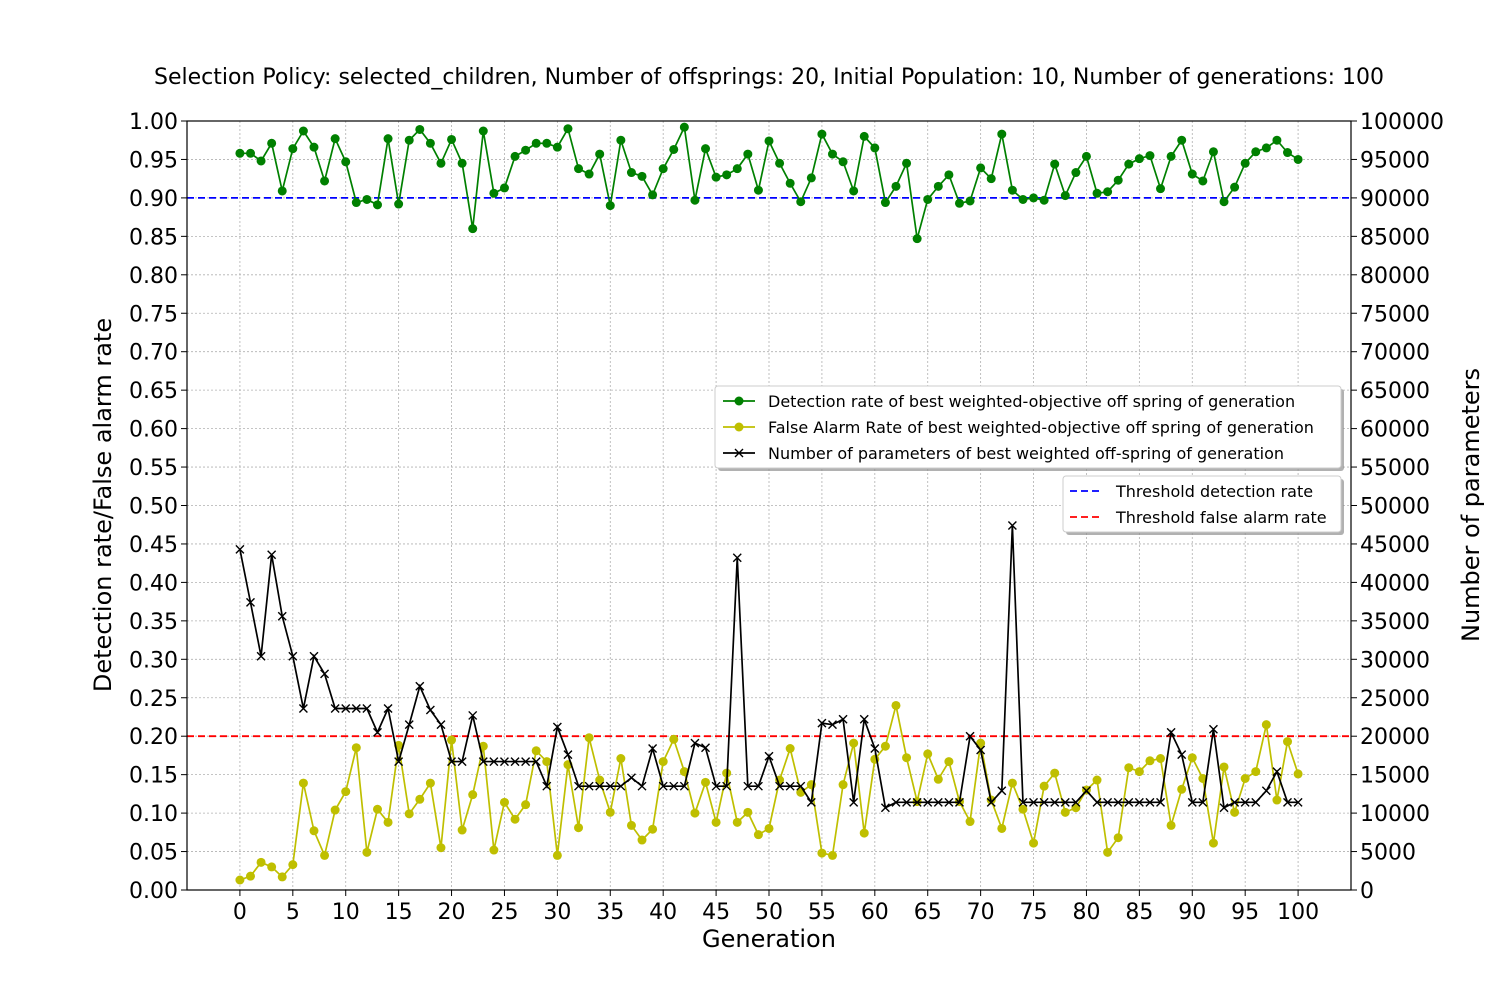  Describe the element at coordinates (1395, 160) in the screenshot. I see `y-right-tick-label: 95000` at that location.